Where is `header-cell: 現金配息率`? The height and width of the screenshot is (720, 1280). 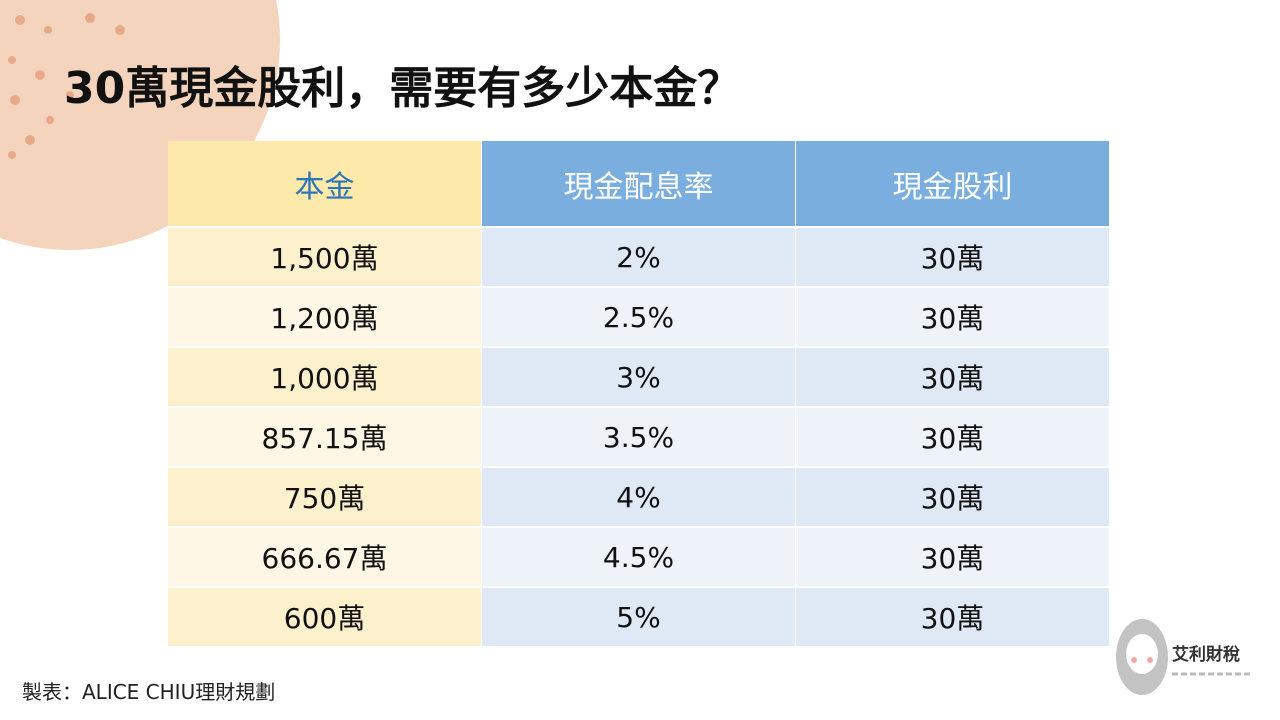
header-cell: 現金配息率 is located at coordinates (639, 184).